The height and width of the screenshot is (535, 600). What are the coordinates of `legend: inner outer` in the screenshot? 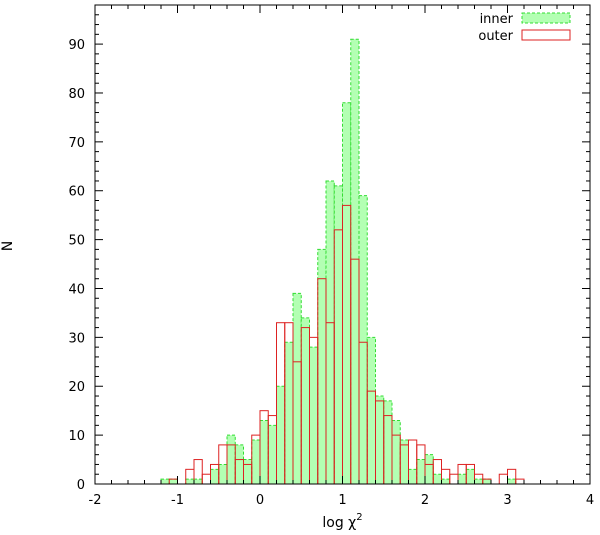 It's located at (524, 28).